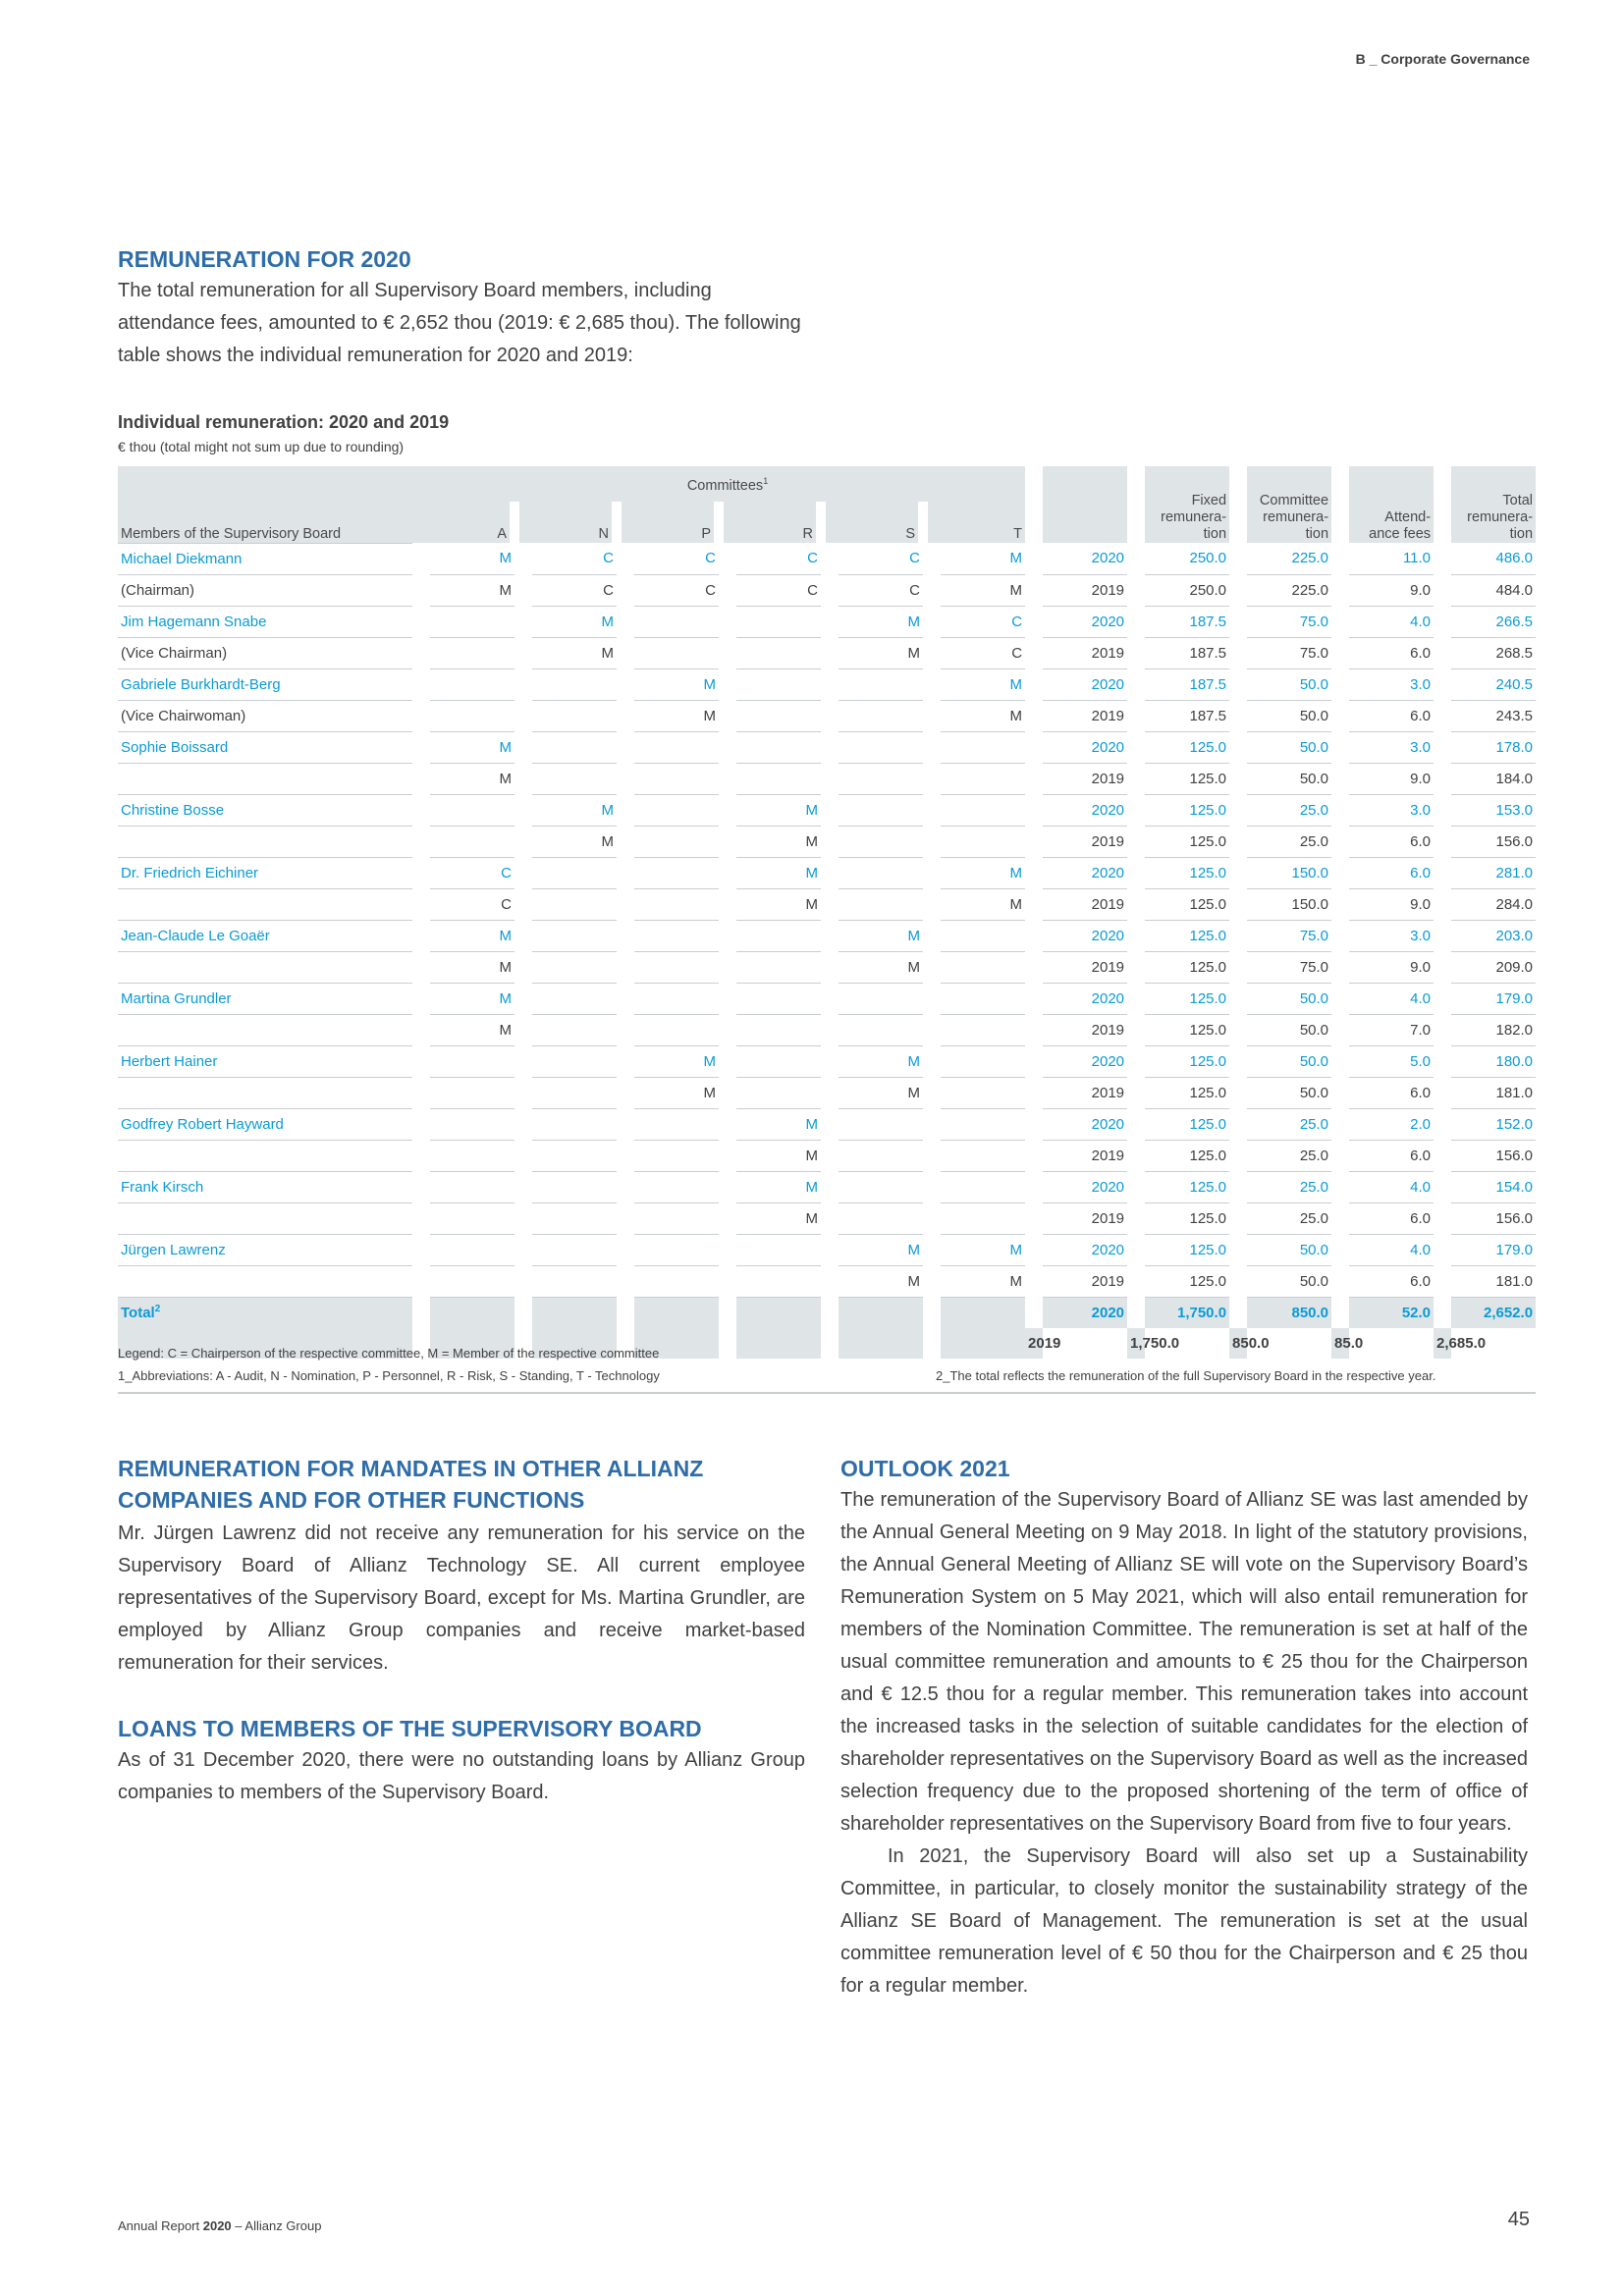  What do you see at coordinates (265, 1124) in the screenshot?
I see `member-name: Godfrey Robert Hayward` at bounding box center [265, 1124].